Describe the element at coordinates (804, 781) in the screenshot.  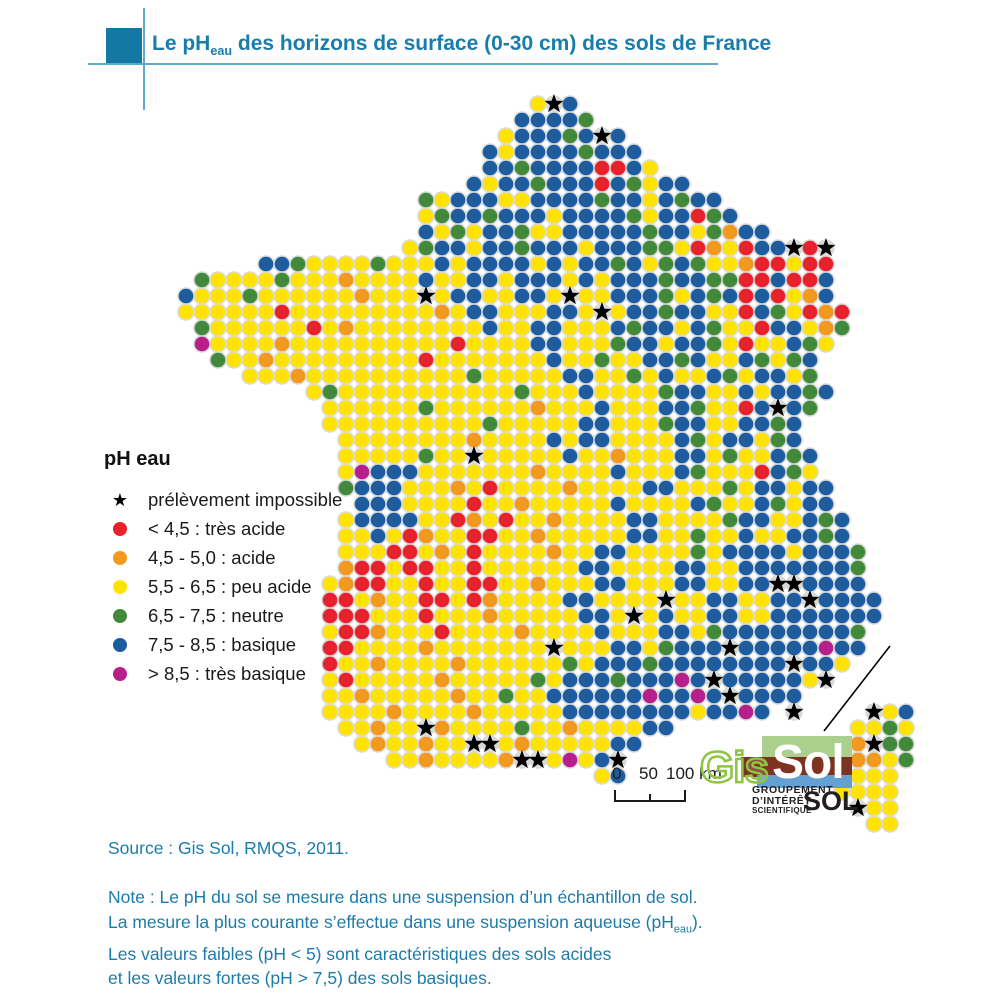
I see `logo-blue-band` at that location.